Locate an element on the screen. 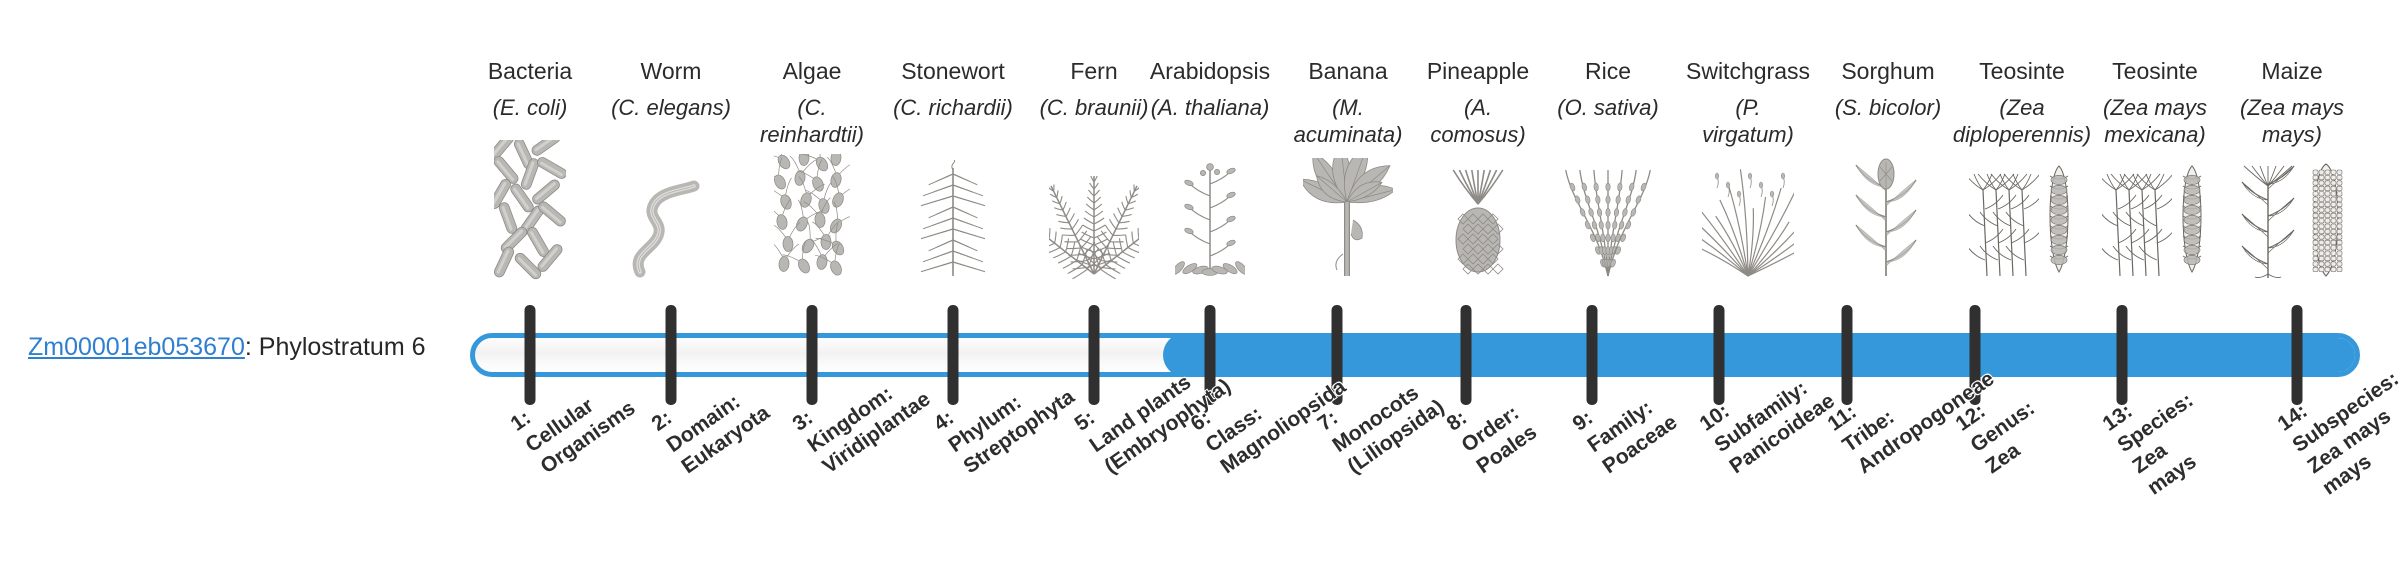 This screenshot has height=580, width=2400. species-common-name: Arabidopsis is located at coordinates (1210, 71).